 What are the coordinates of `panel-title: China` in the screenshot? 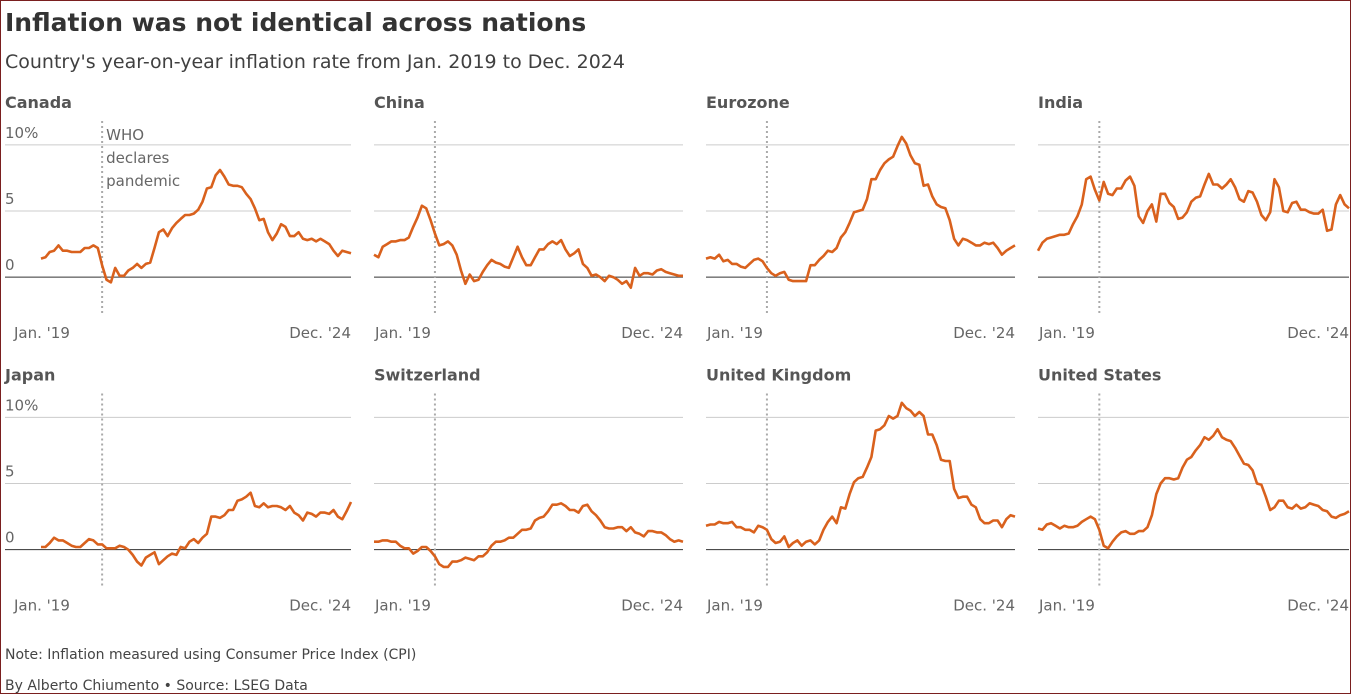 It's located at (399, 102).